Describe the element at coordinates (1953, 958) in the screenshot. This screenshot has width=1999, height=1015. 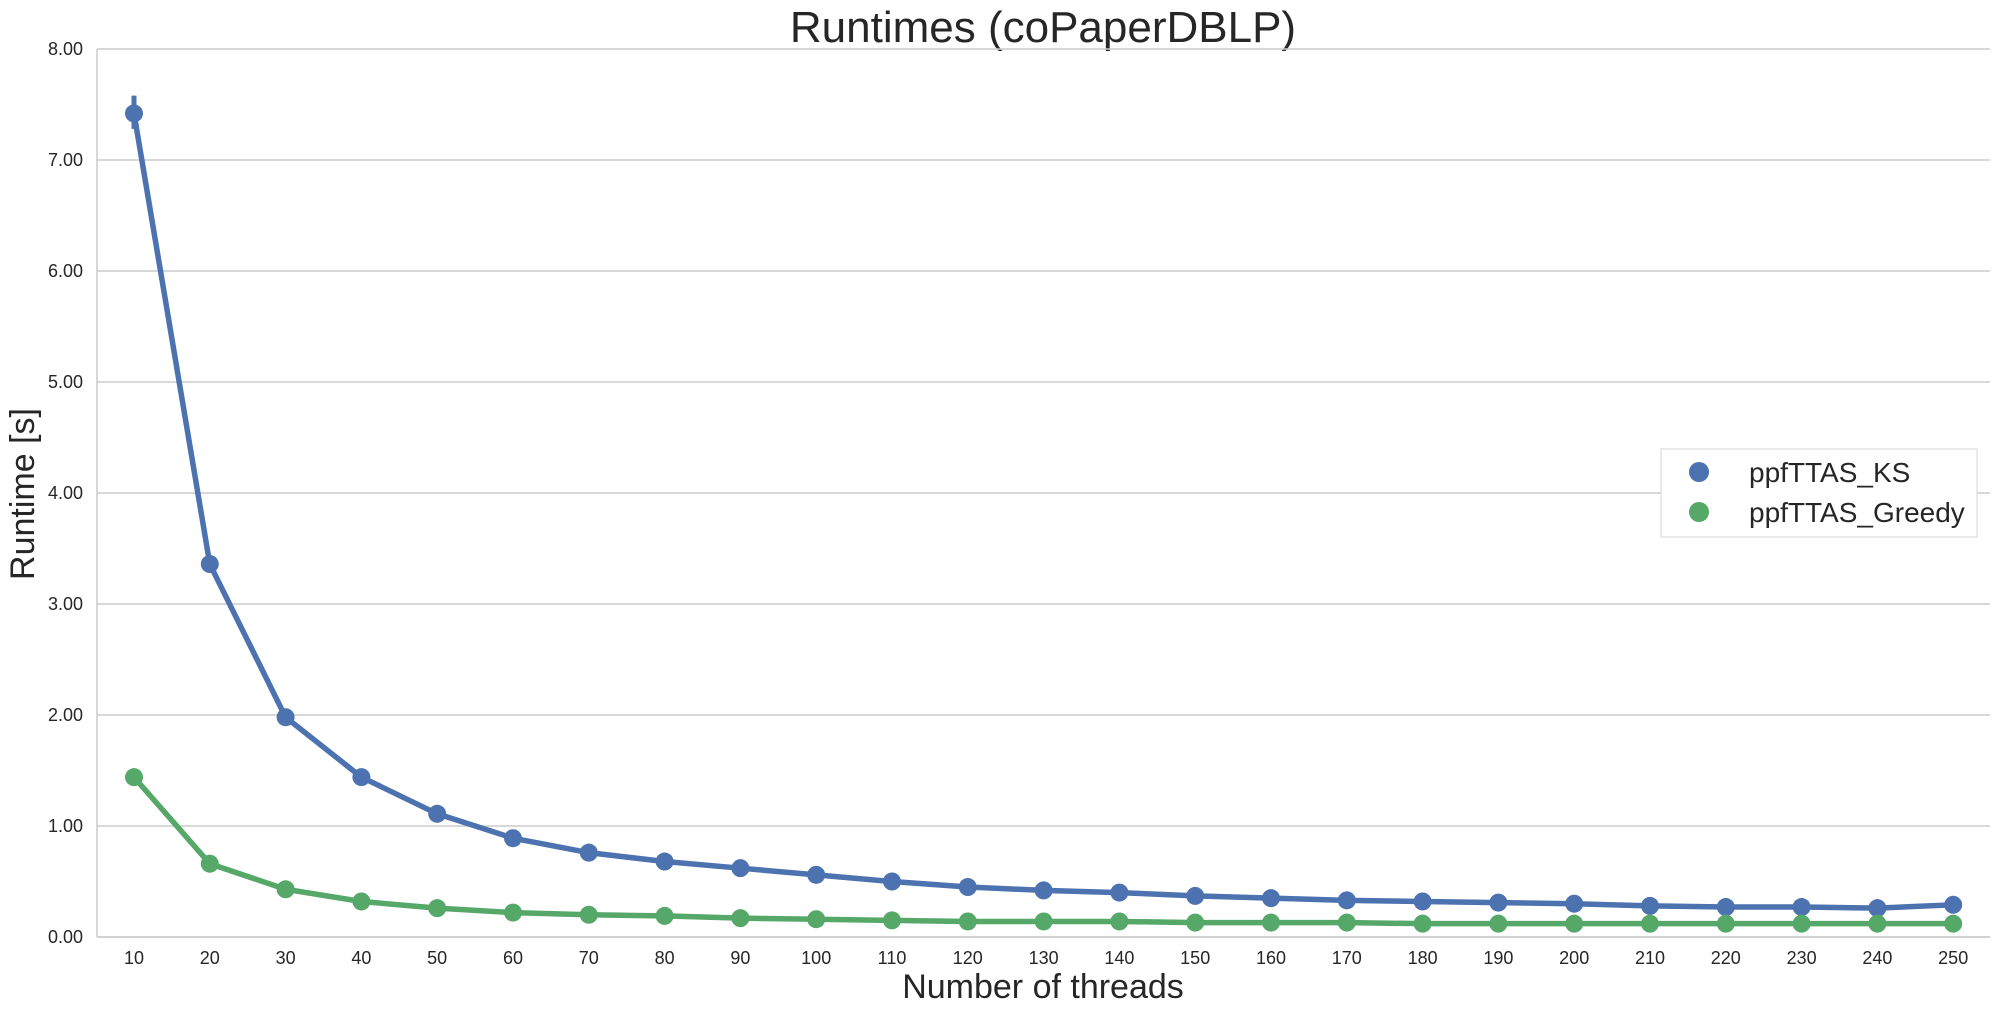
I see `x-tick-label: 250` at that location.